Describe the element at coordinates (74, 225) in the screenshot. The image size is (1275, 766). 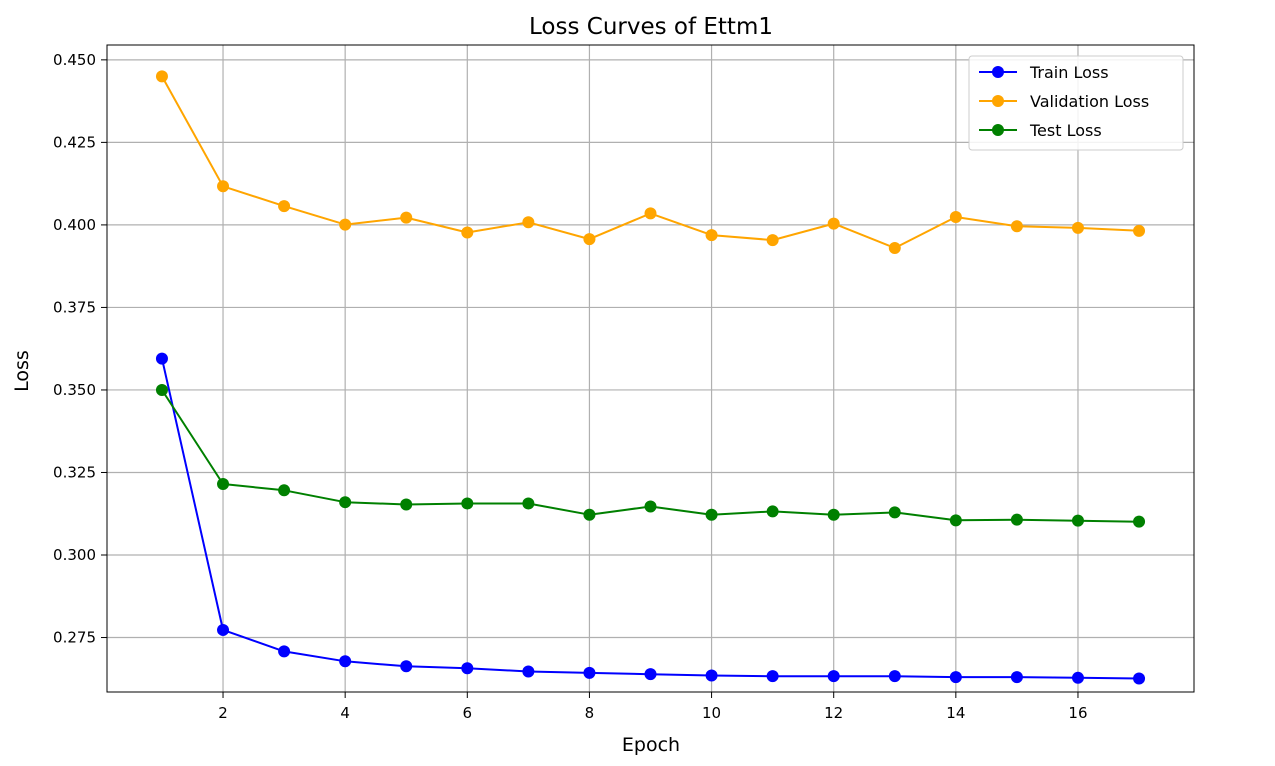
I see `y-tick-label: 0.400` at that location.